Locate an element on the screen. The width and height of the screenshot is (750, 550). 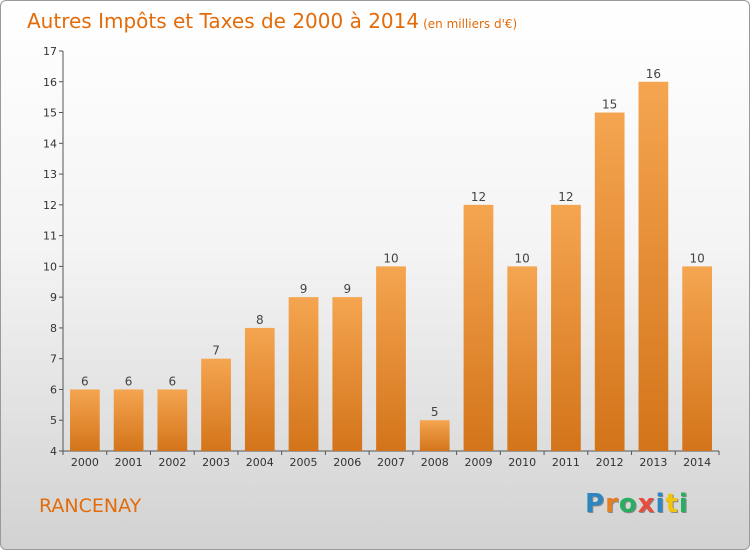
bar-2007 is located at coordinates (391, 358).